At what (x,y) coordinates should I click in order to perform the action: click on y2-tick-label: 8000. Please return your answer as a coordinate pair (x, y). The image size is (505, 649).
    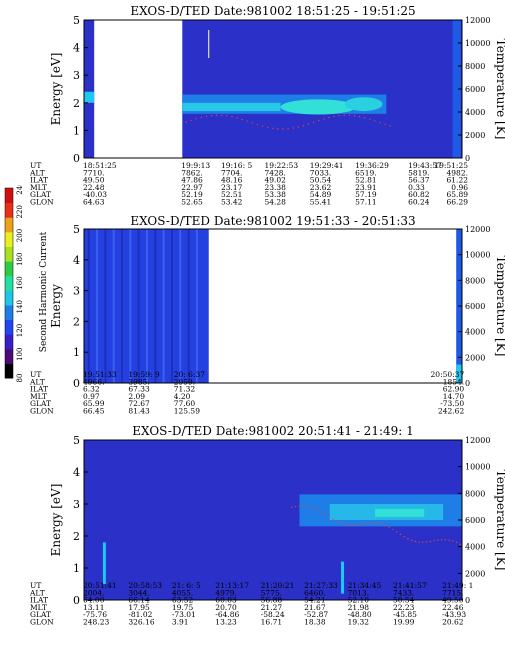
    Looking at the image, I should click on (475, 280).